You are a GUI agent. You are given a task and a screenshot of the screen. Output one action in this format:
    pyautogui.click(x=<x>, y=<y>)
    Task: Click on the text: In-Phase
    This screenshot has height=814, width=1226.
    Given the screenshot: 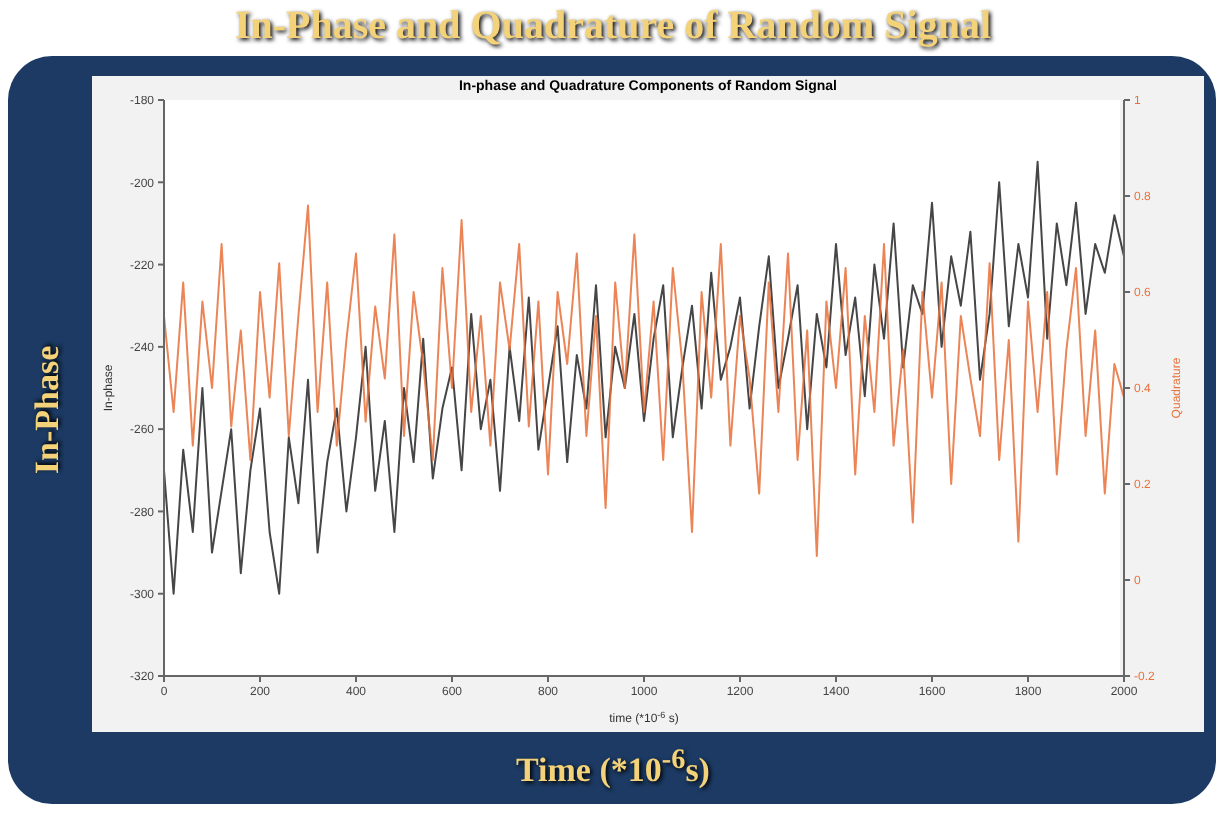 What is the action you would take?
    pyautogui.click(x=48, y=410)
    